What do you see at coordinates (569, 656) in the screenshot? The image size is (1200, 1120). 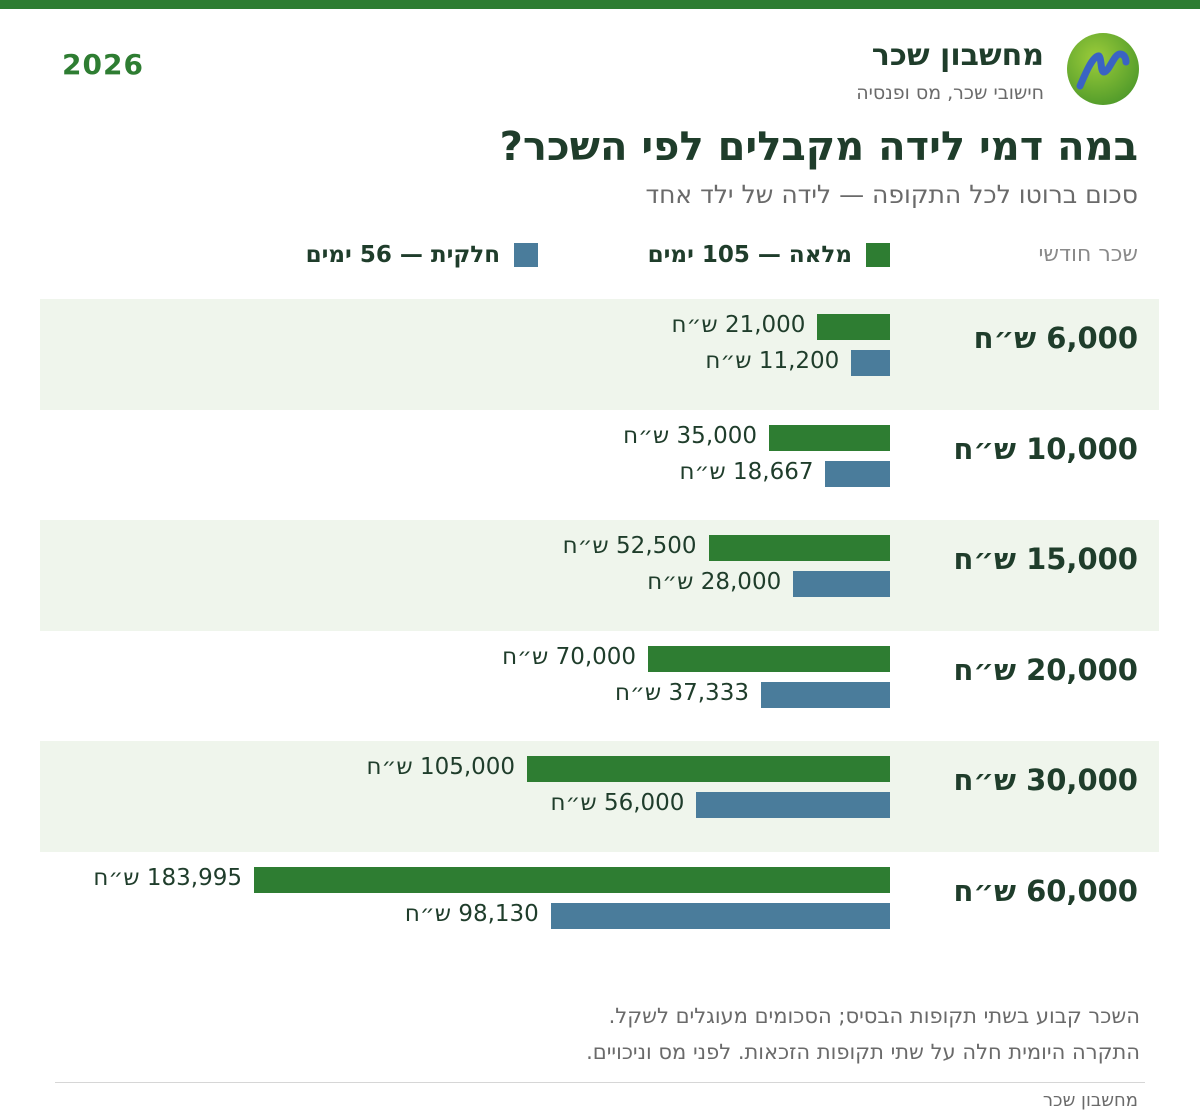 I see `data-label: 70,000 ש״ח` at bounding box center [569, 656].